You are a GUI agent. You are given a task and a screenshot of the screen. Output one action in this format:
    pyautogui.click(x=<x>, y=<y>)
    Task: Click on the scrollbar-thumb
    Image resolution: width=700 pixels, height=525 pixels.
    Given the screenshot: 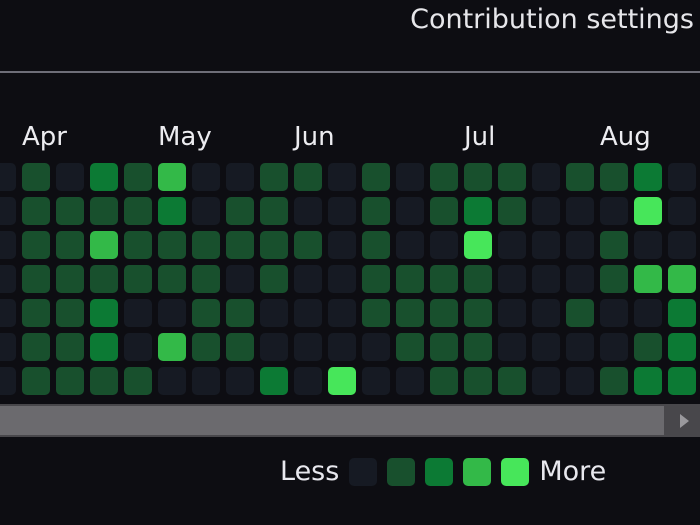 What is the action you would take?
    pyautogui.click(x=332, y=420)
    